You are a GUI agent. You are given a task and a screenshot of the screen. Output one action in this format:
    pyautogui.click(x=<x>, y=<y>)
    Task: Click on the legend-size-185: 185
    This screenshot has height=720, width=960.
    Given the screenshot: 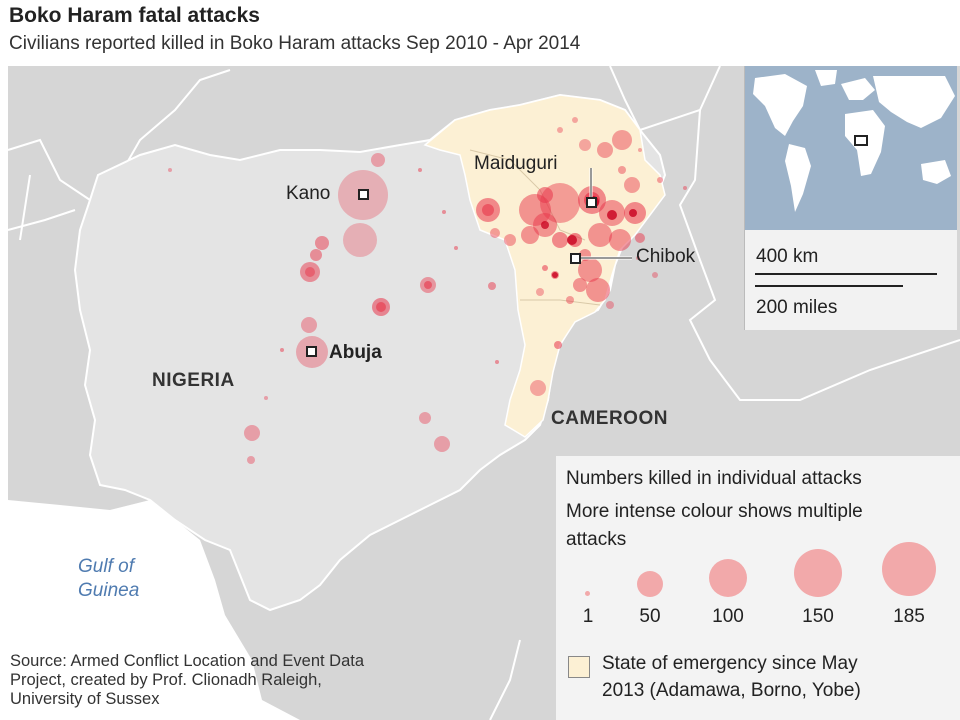 What is the action you would take?
    pyautogui.click(x=909, y=616)
    